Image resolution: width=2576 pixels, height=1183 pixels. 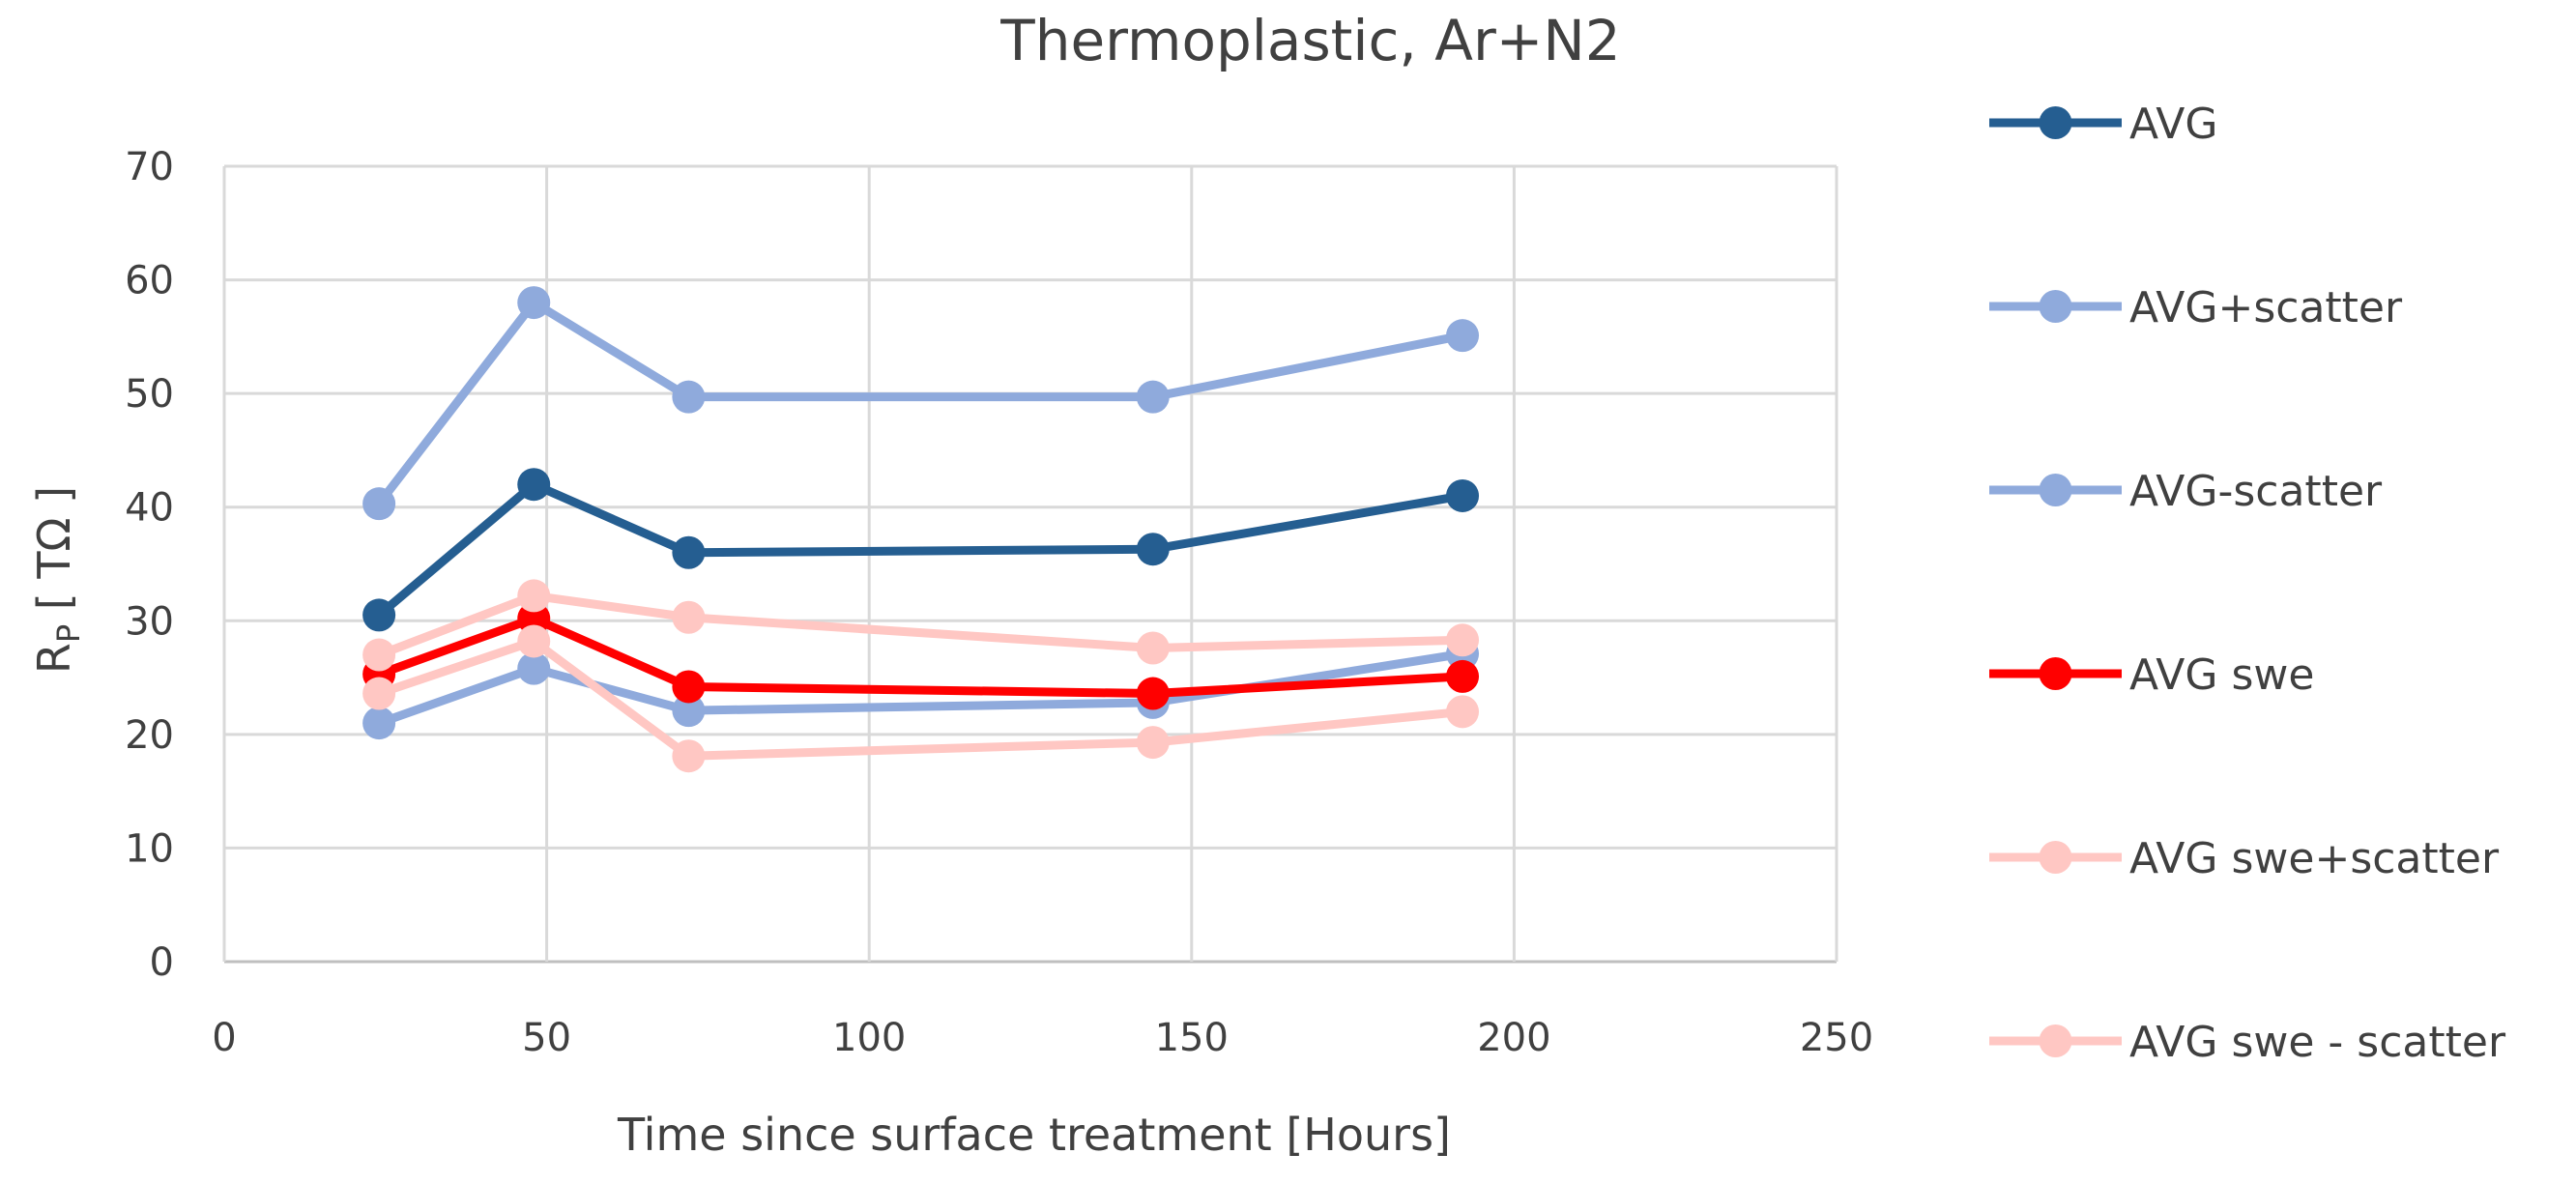 I want to click on legend-entry: AVG swe - scatter, so click(x=2248, y=1043).